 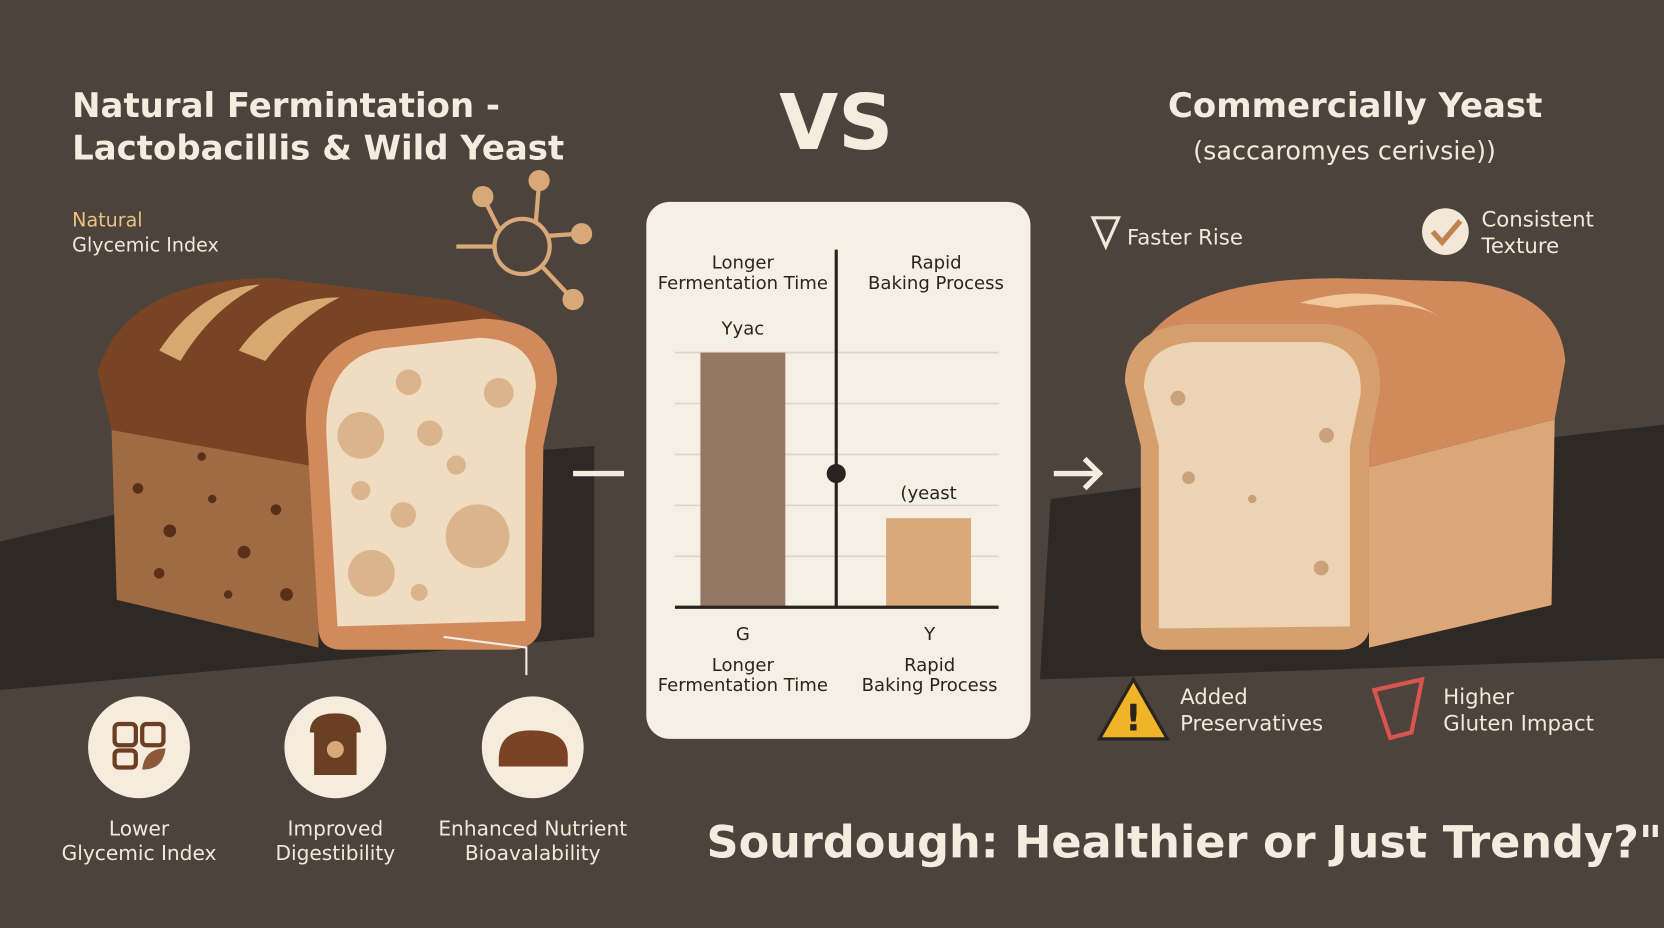 I want to click on axis-mark: Y, so click(x=929, y=634).